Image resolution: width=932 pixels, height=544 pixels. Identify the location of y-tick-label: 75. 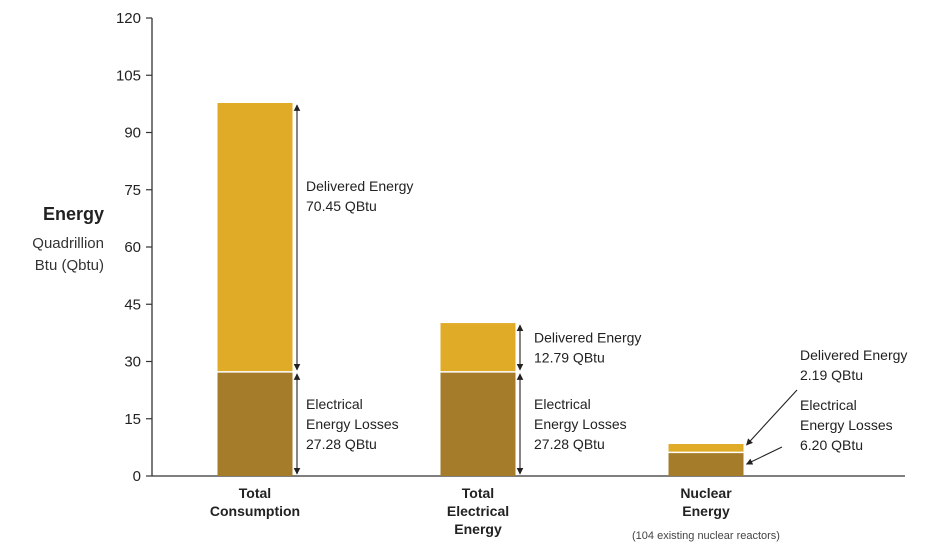
(132, 190).